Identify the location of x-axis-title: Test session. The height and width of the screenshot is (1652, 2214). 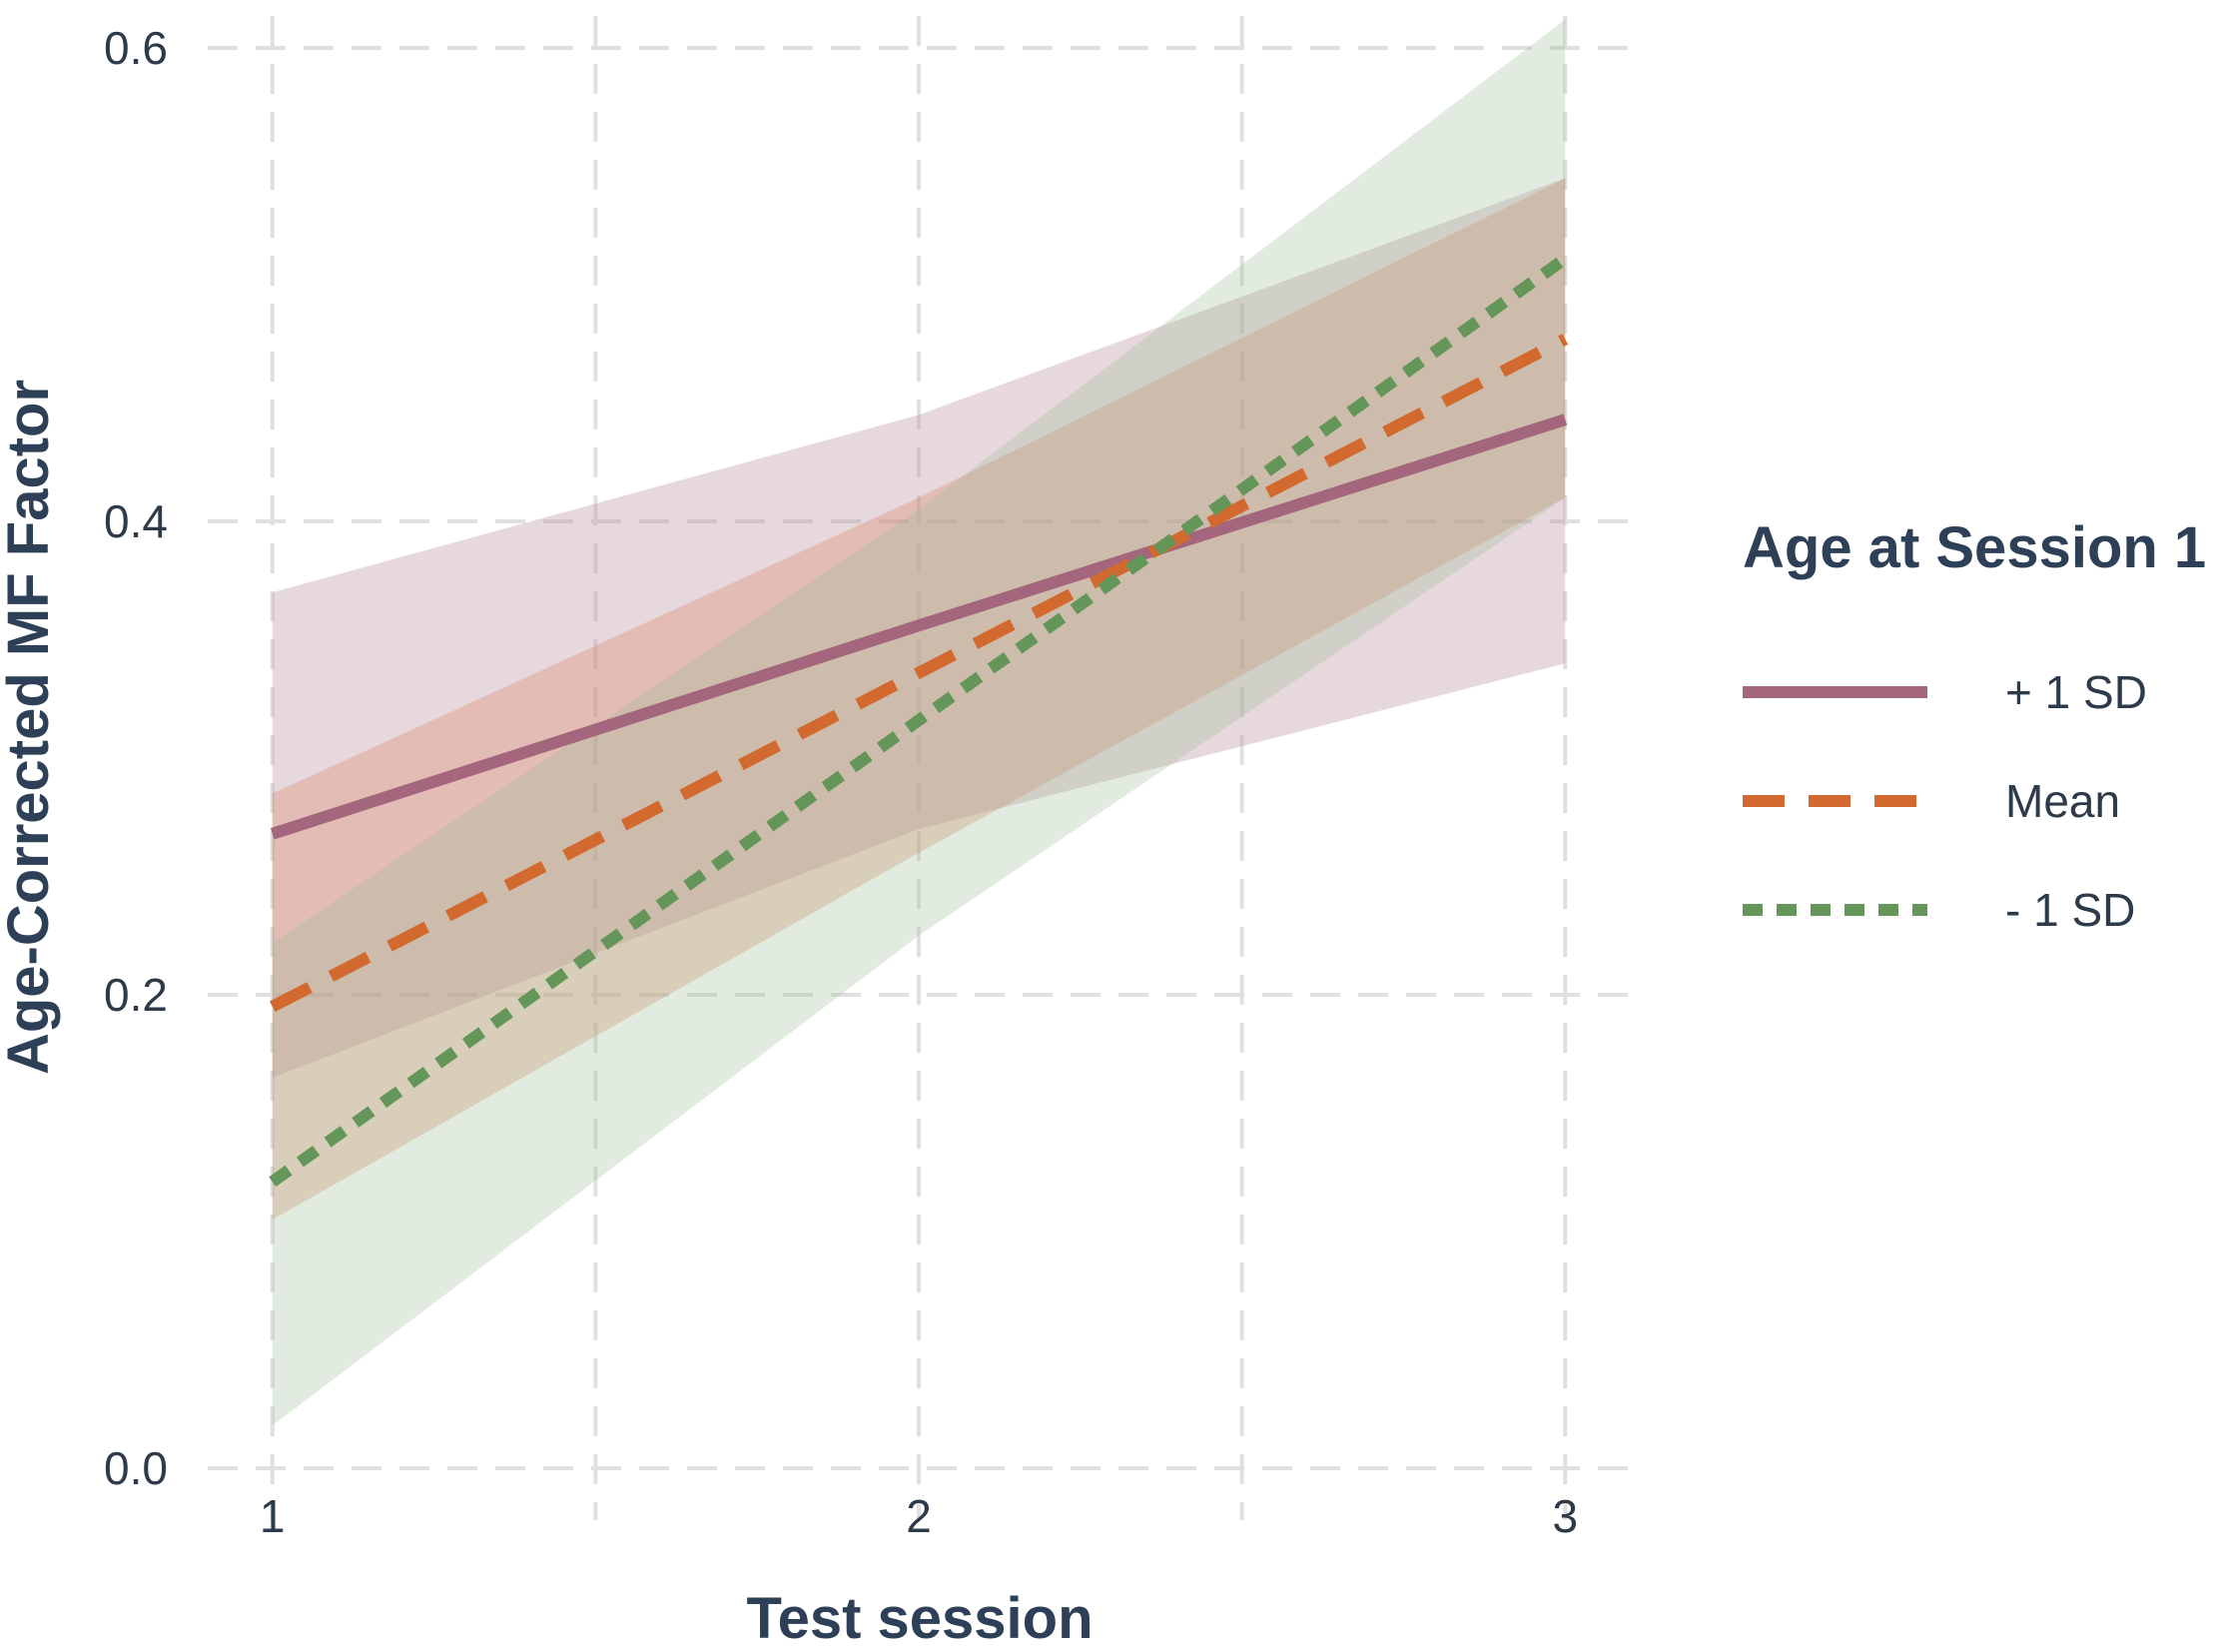
(919, 1616).